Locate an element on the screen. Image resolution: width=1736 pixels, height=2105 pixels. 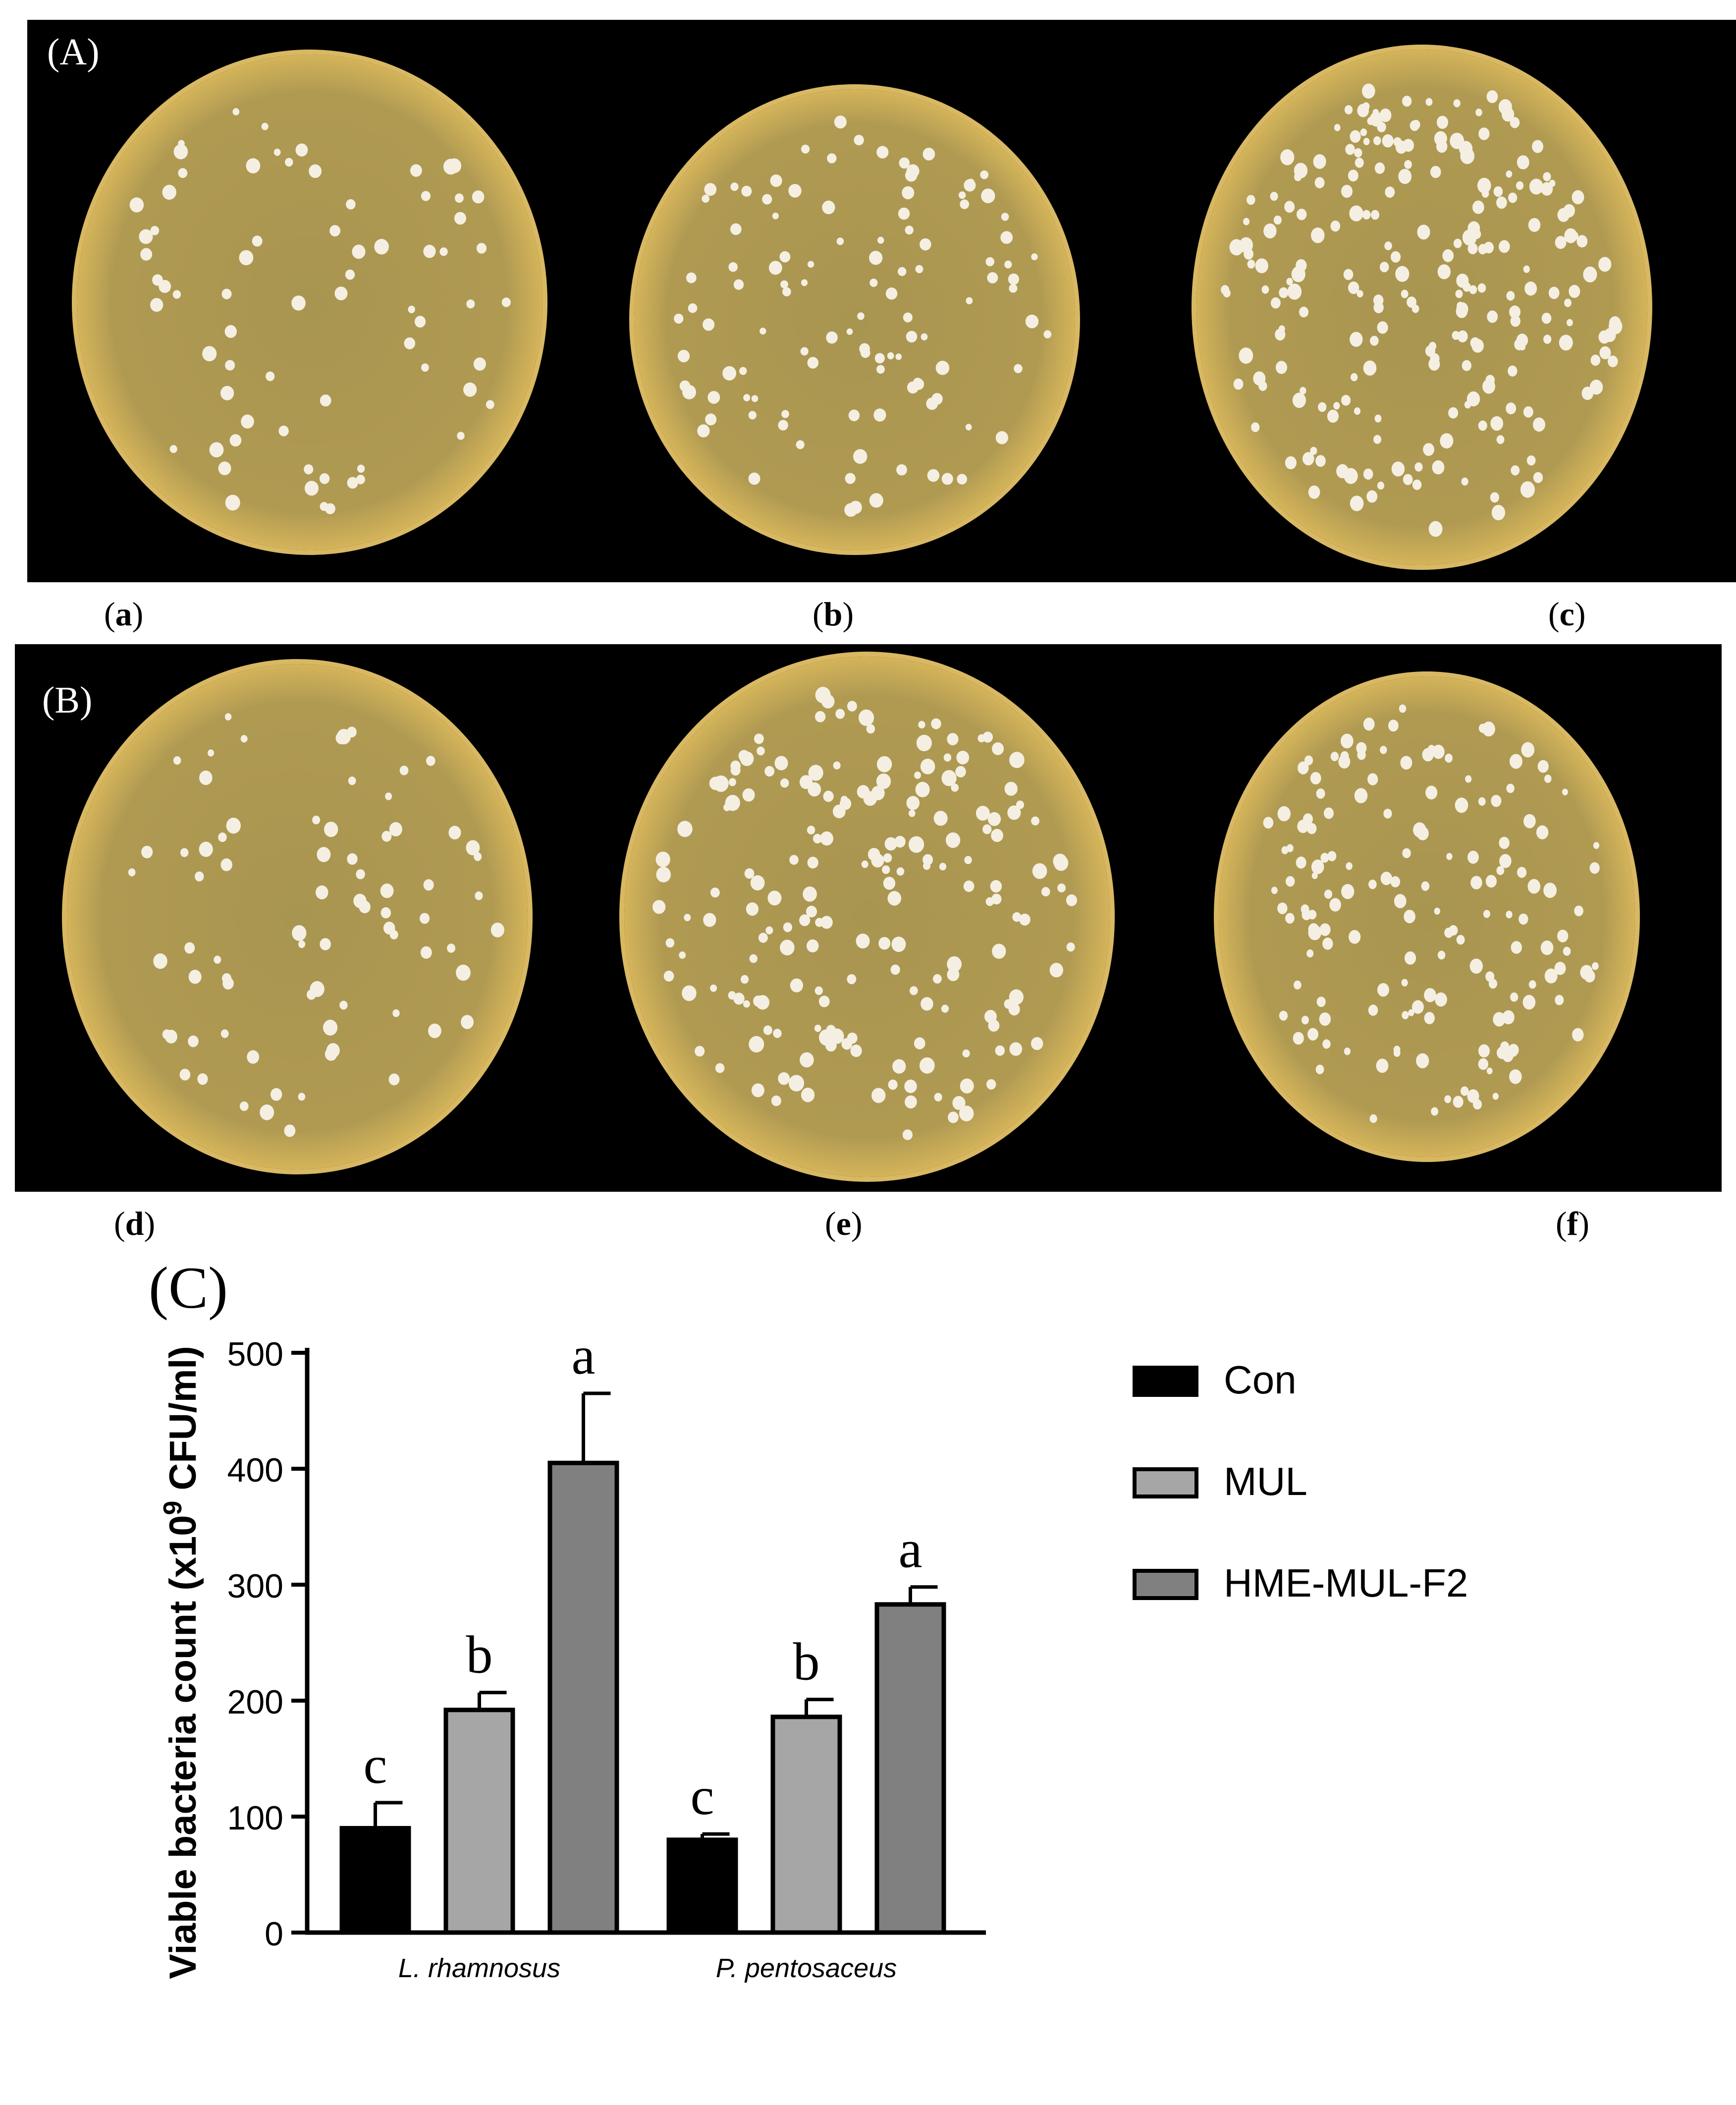
significance-letter: c is located at coordinates (702, 1796).